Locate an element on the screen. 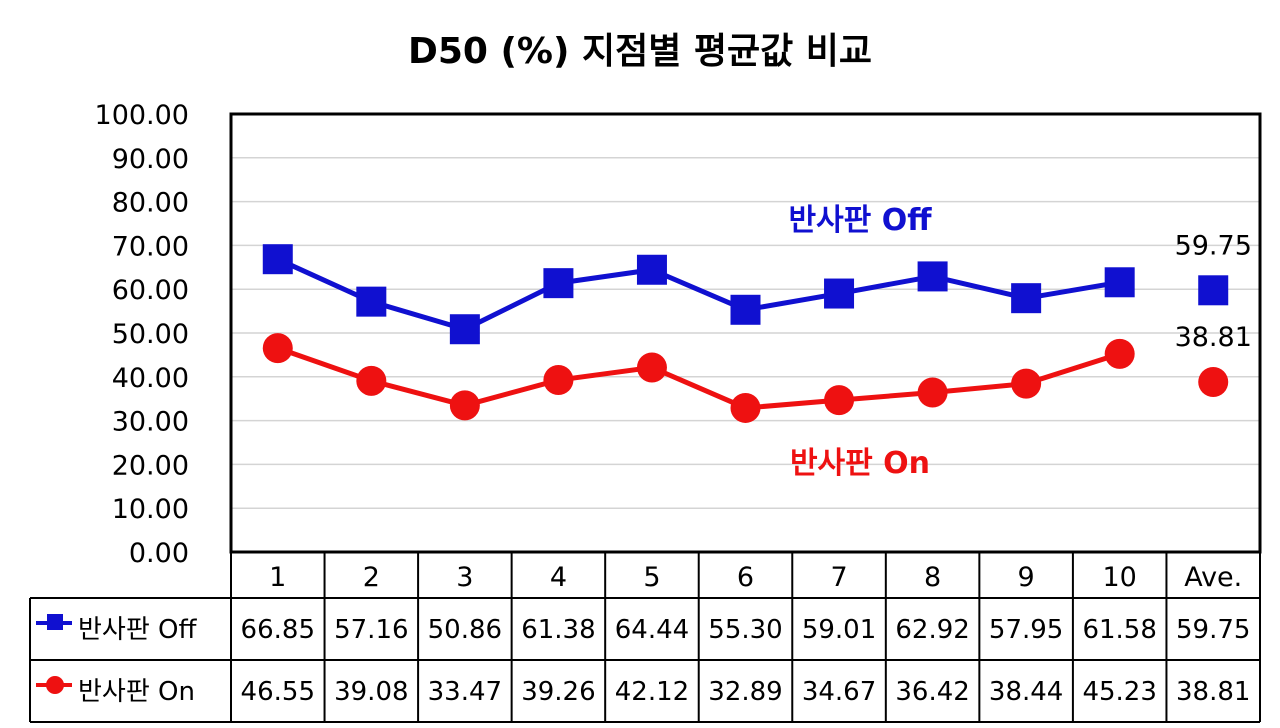  table-cell-value: 66.85 is located at coordinates (278, 630).